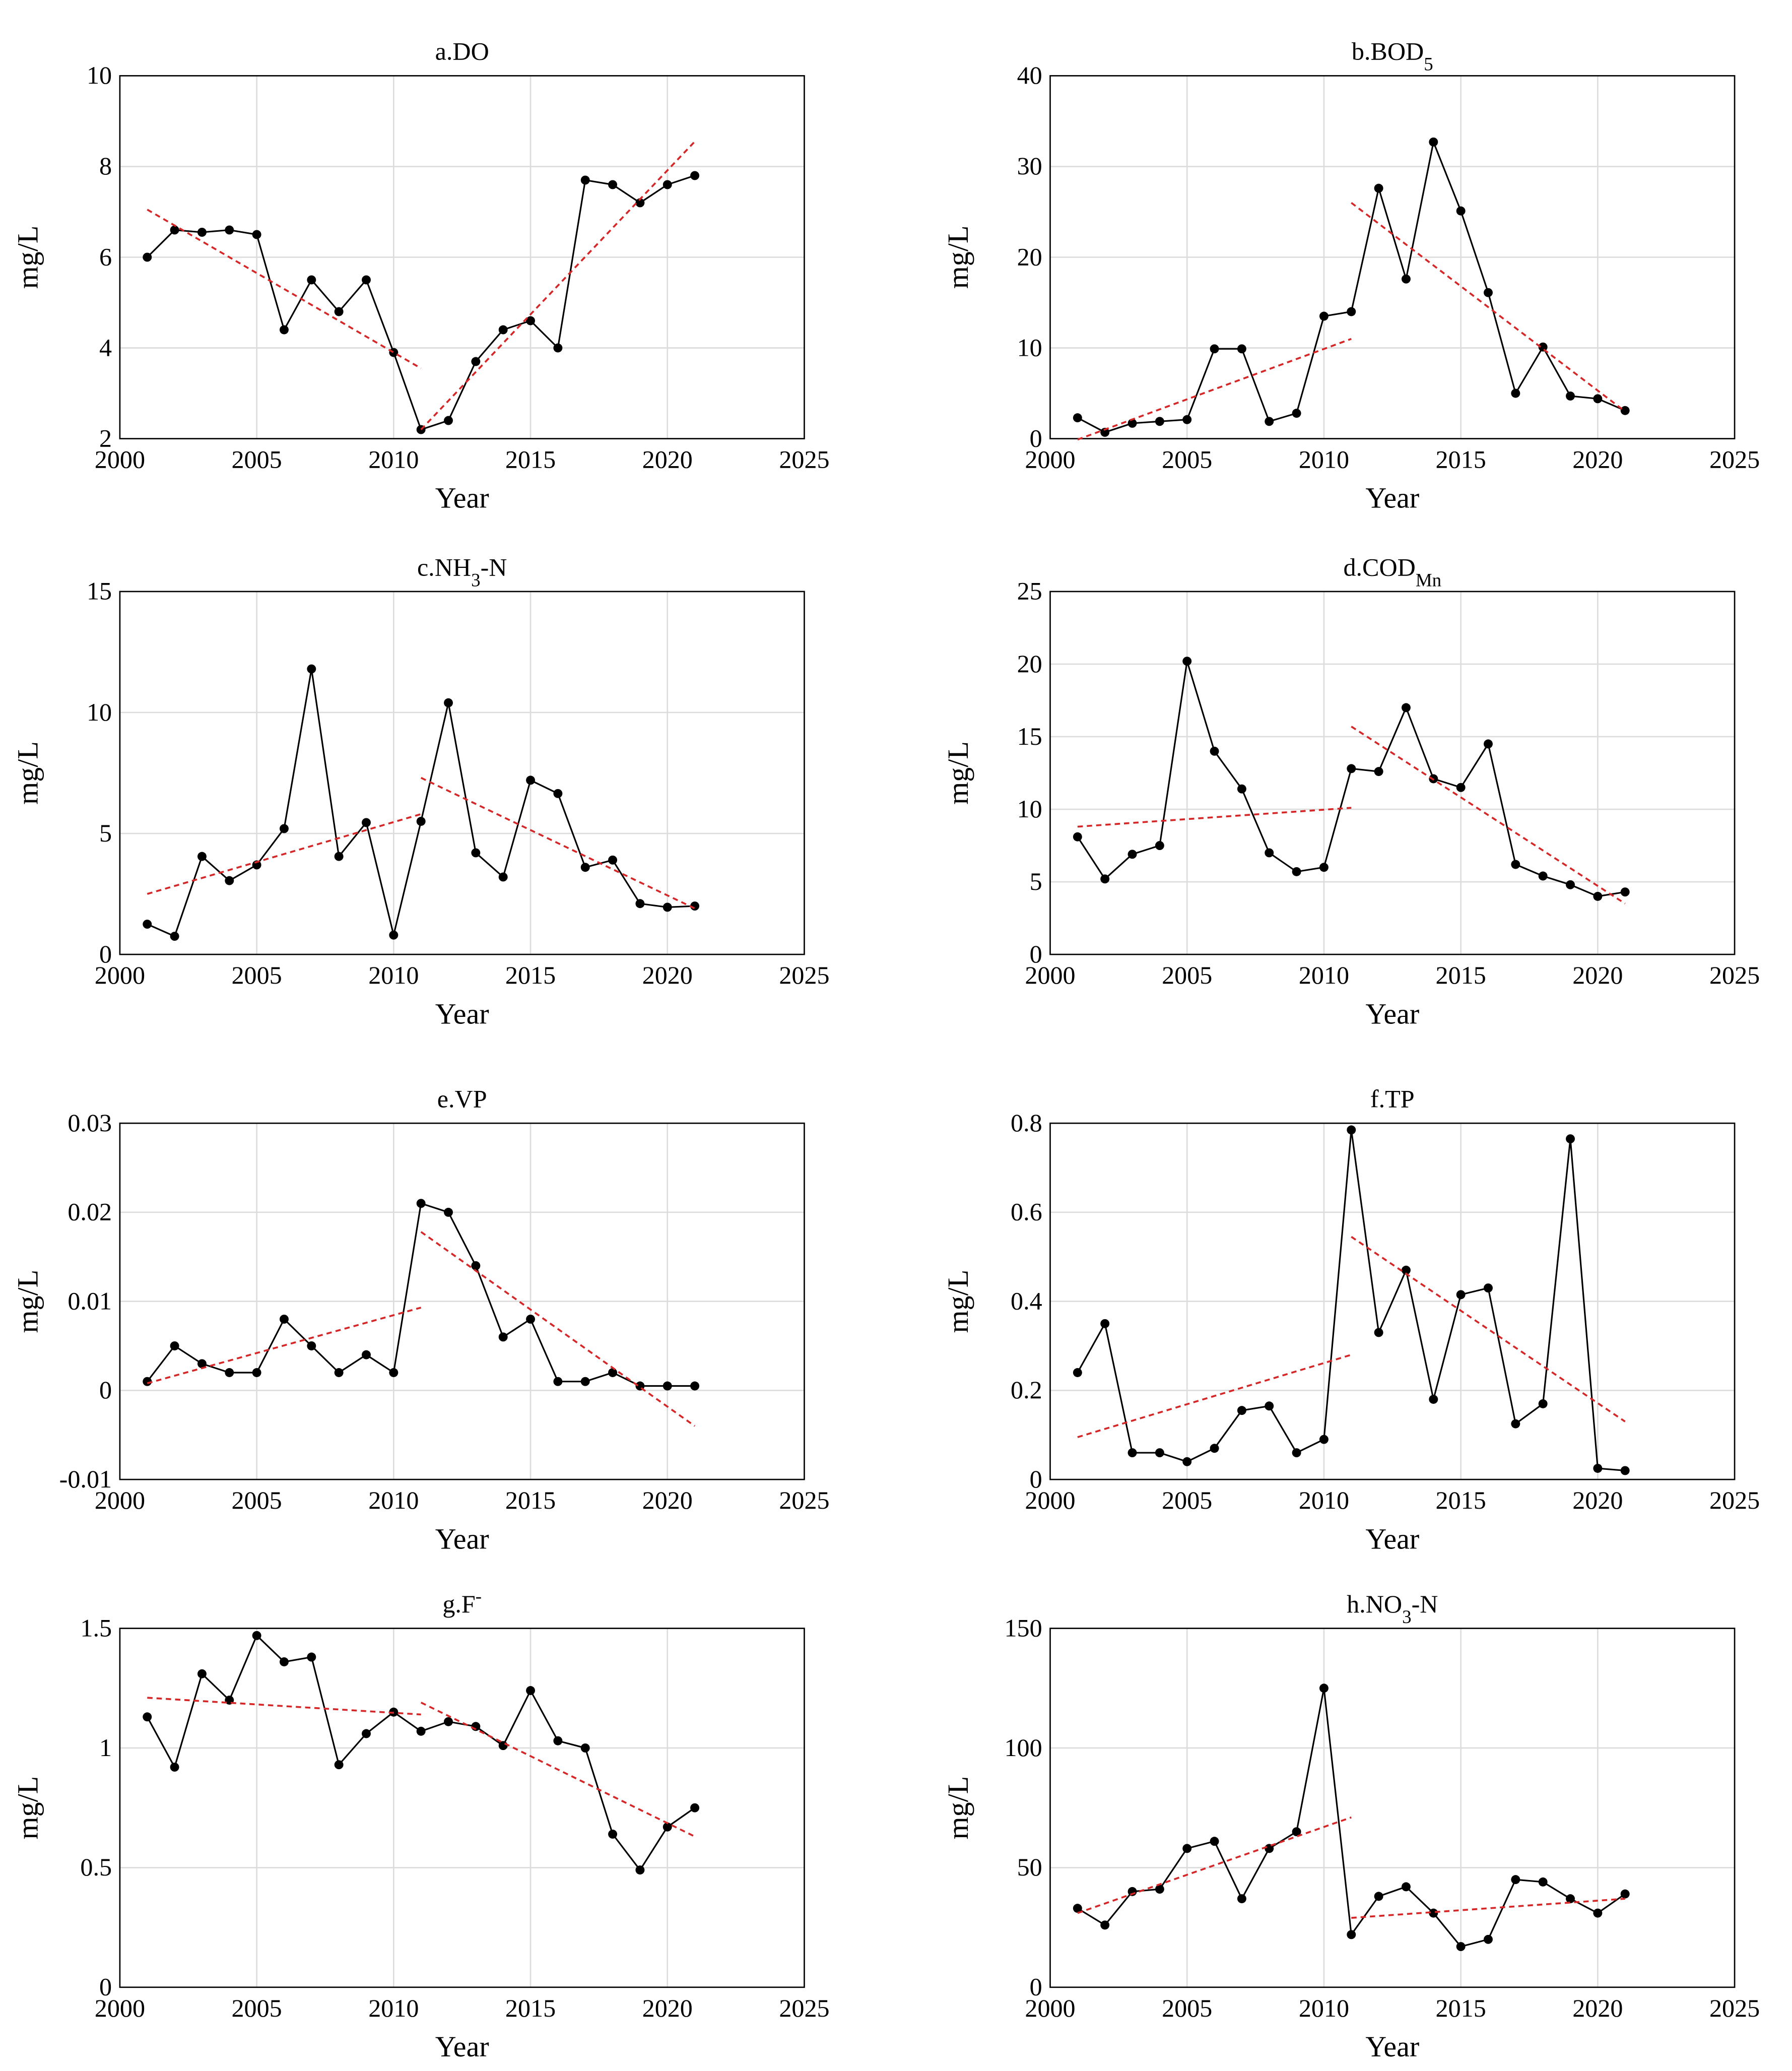 This screenshot has height=2071, width=1792. What do you see at coordinates (1027, 1212) in the screenshot?
I see `y-tick-label: 0.6` at bounding box center [1027, 1212].